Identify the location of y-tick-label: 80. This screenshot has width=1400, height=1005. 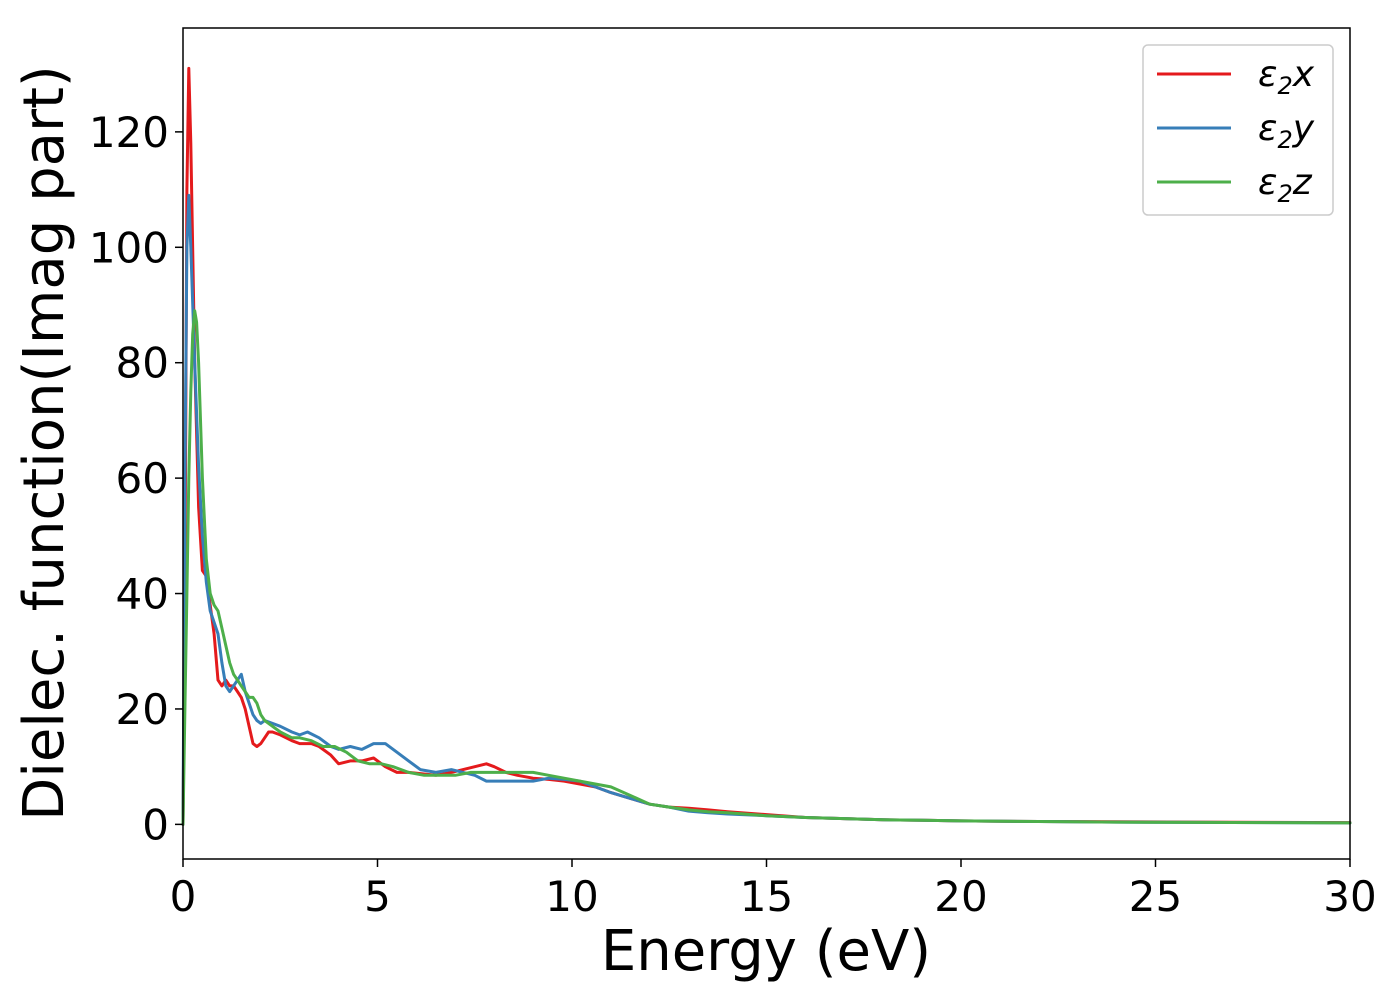
(142, 363).